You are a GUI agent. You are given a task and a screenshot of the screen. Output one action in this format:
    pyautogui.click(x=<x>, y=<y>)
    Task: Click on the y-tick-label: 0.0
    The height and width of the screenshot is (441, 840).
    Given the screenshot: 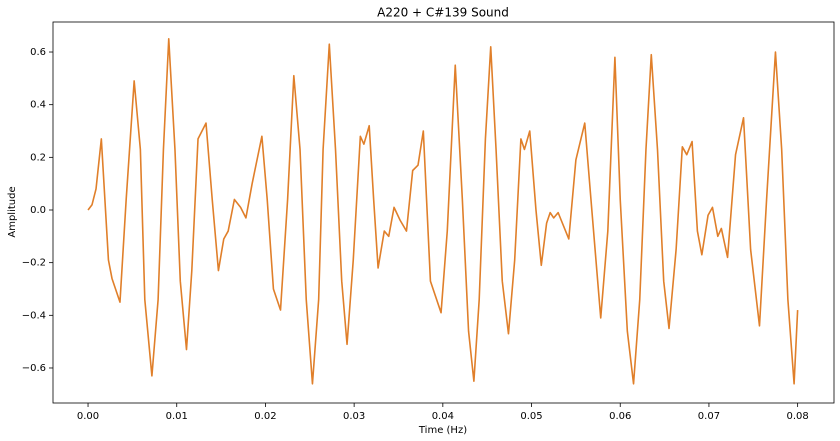 What is the action you would take?
    pyautogui.click(x=38, y=210)
    